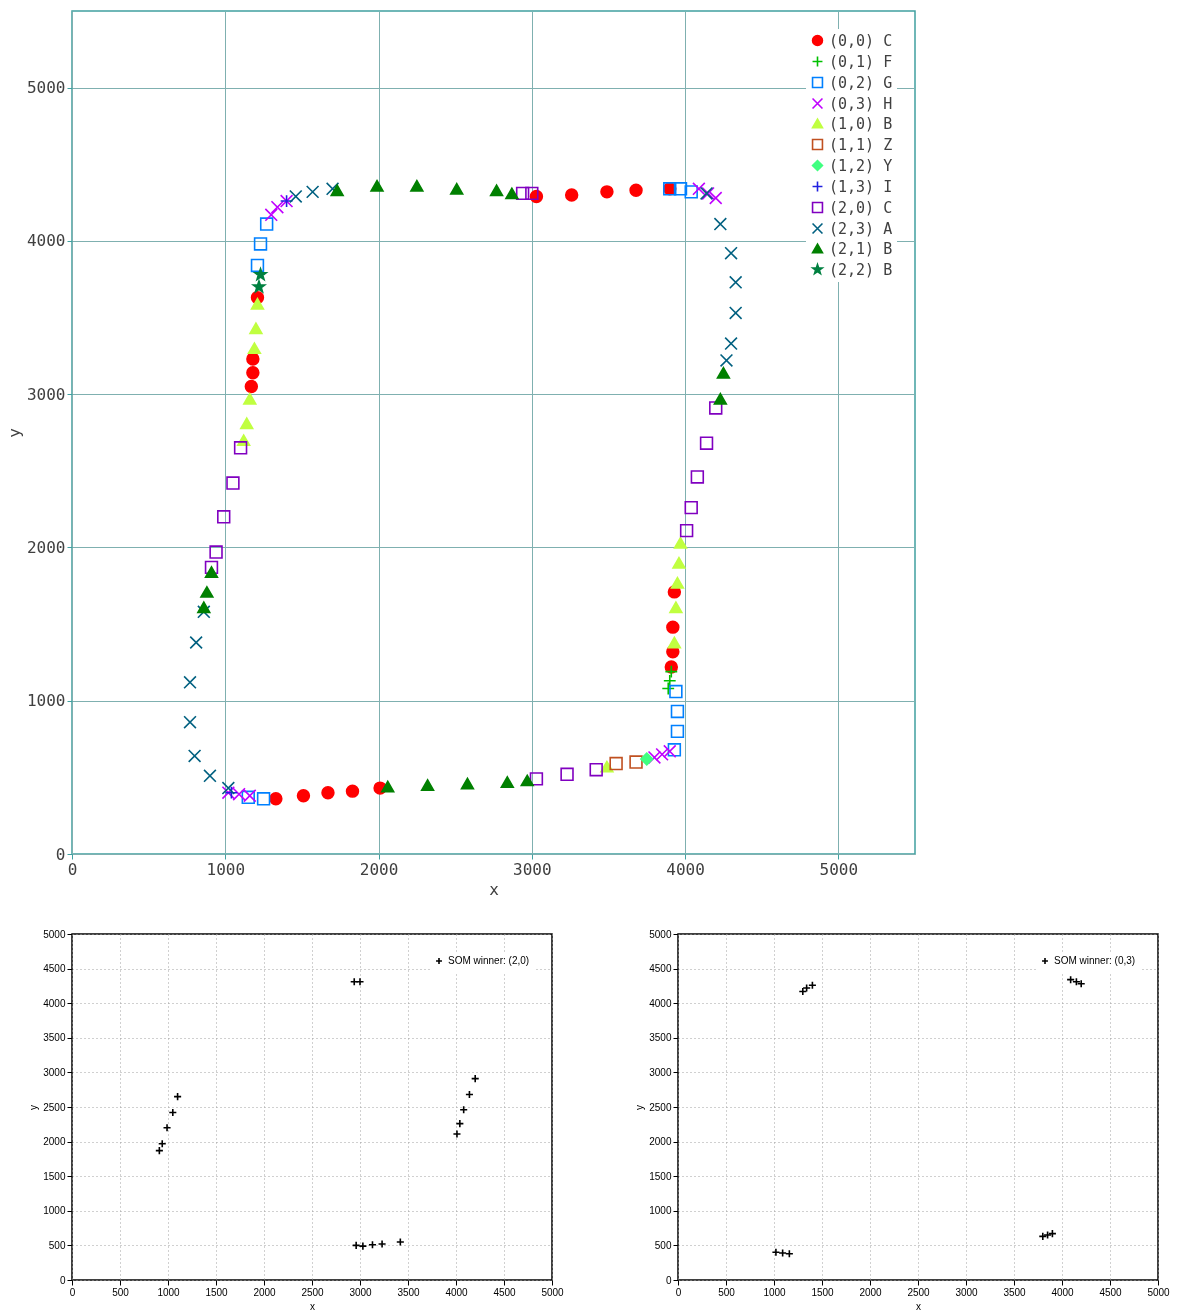  Describe the element at coordinates (919, 1292) in the screenshot. I see `x-tick-label: 2500` at that location.